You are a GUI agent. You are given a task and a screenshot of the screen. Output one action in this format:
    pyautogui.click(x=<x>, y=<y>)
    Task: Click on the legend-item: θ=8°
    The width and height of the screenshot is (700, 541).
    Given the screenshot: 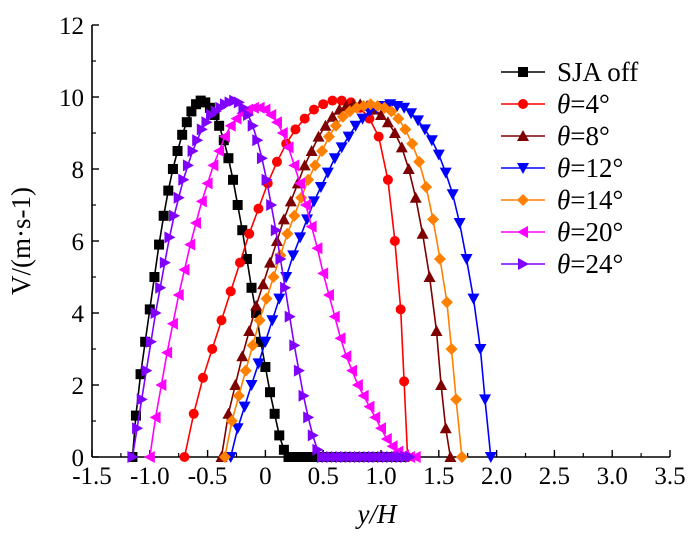 What is the action you would take?
    pyautogui.click(x=555, y=136)
    